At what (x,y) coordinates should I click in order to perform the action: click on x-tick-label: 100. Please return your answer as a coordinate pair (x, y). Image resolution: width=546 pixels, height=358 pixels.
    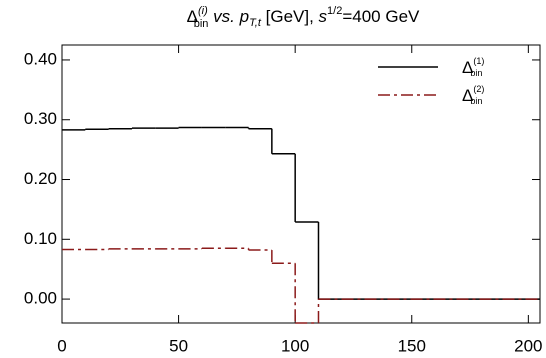
    Looking at the image, I should click on (295, 345).